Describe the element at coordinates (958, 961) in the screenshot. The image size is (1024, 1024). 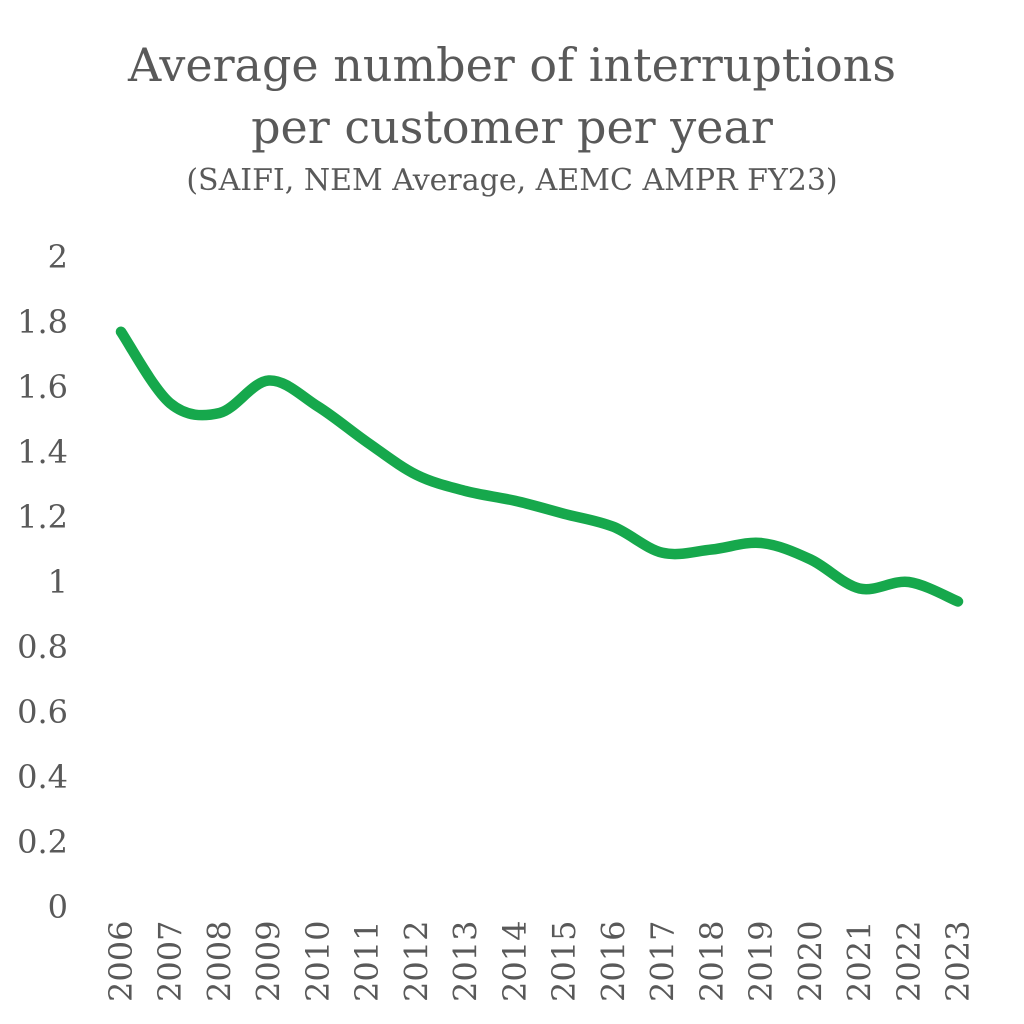
I see `x-axis-tick-label: 2023` at that location.